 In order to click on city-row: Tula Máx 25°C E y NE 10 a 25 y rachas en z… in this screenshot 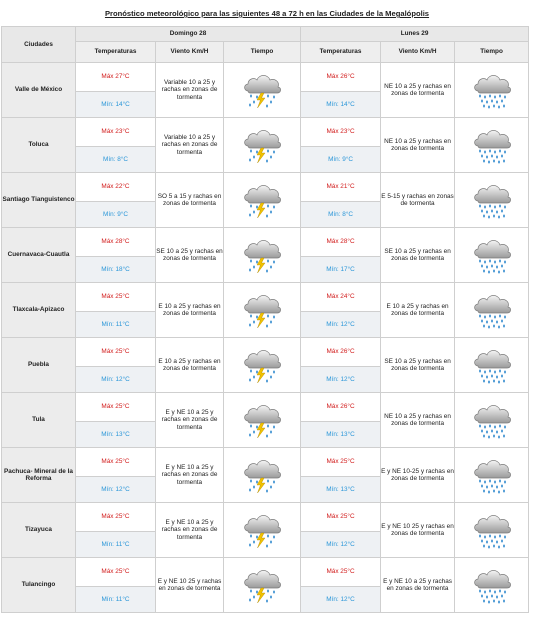, I will do `click(265, 420)`.